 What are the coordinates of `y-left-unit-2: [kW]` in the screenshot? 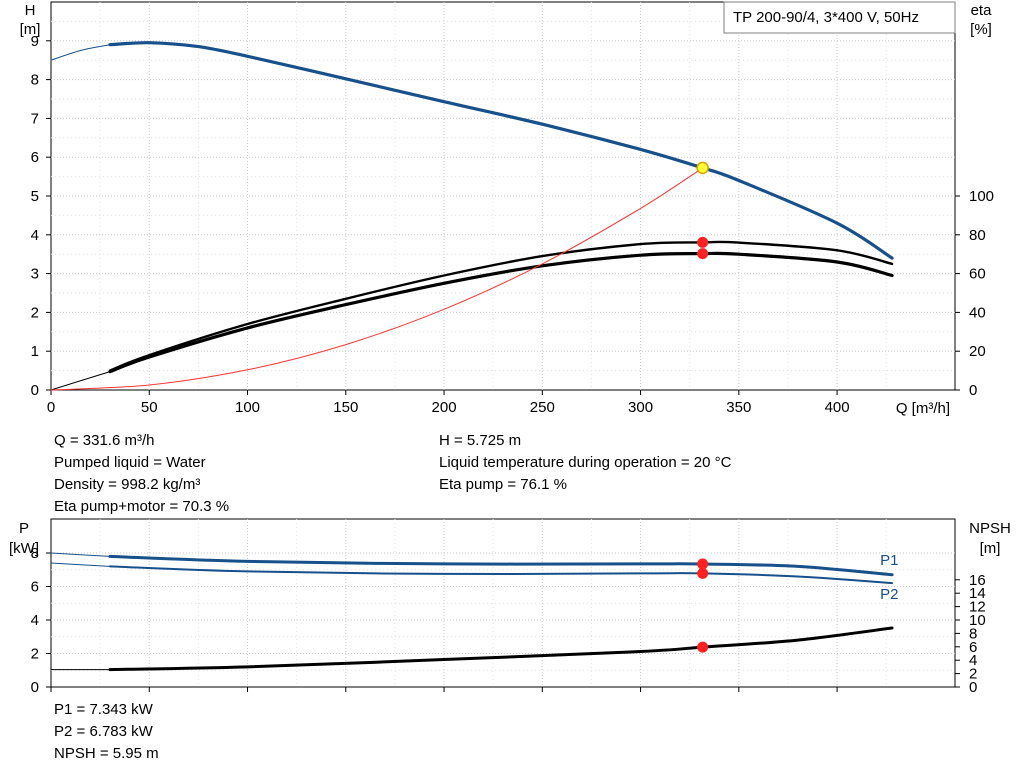 It's located at (24, 548).